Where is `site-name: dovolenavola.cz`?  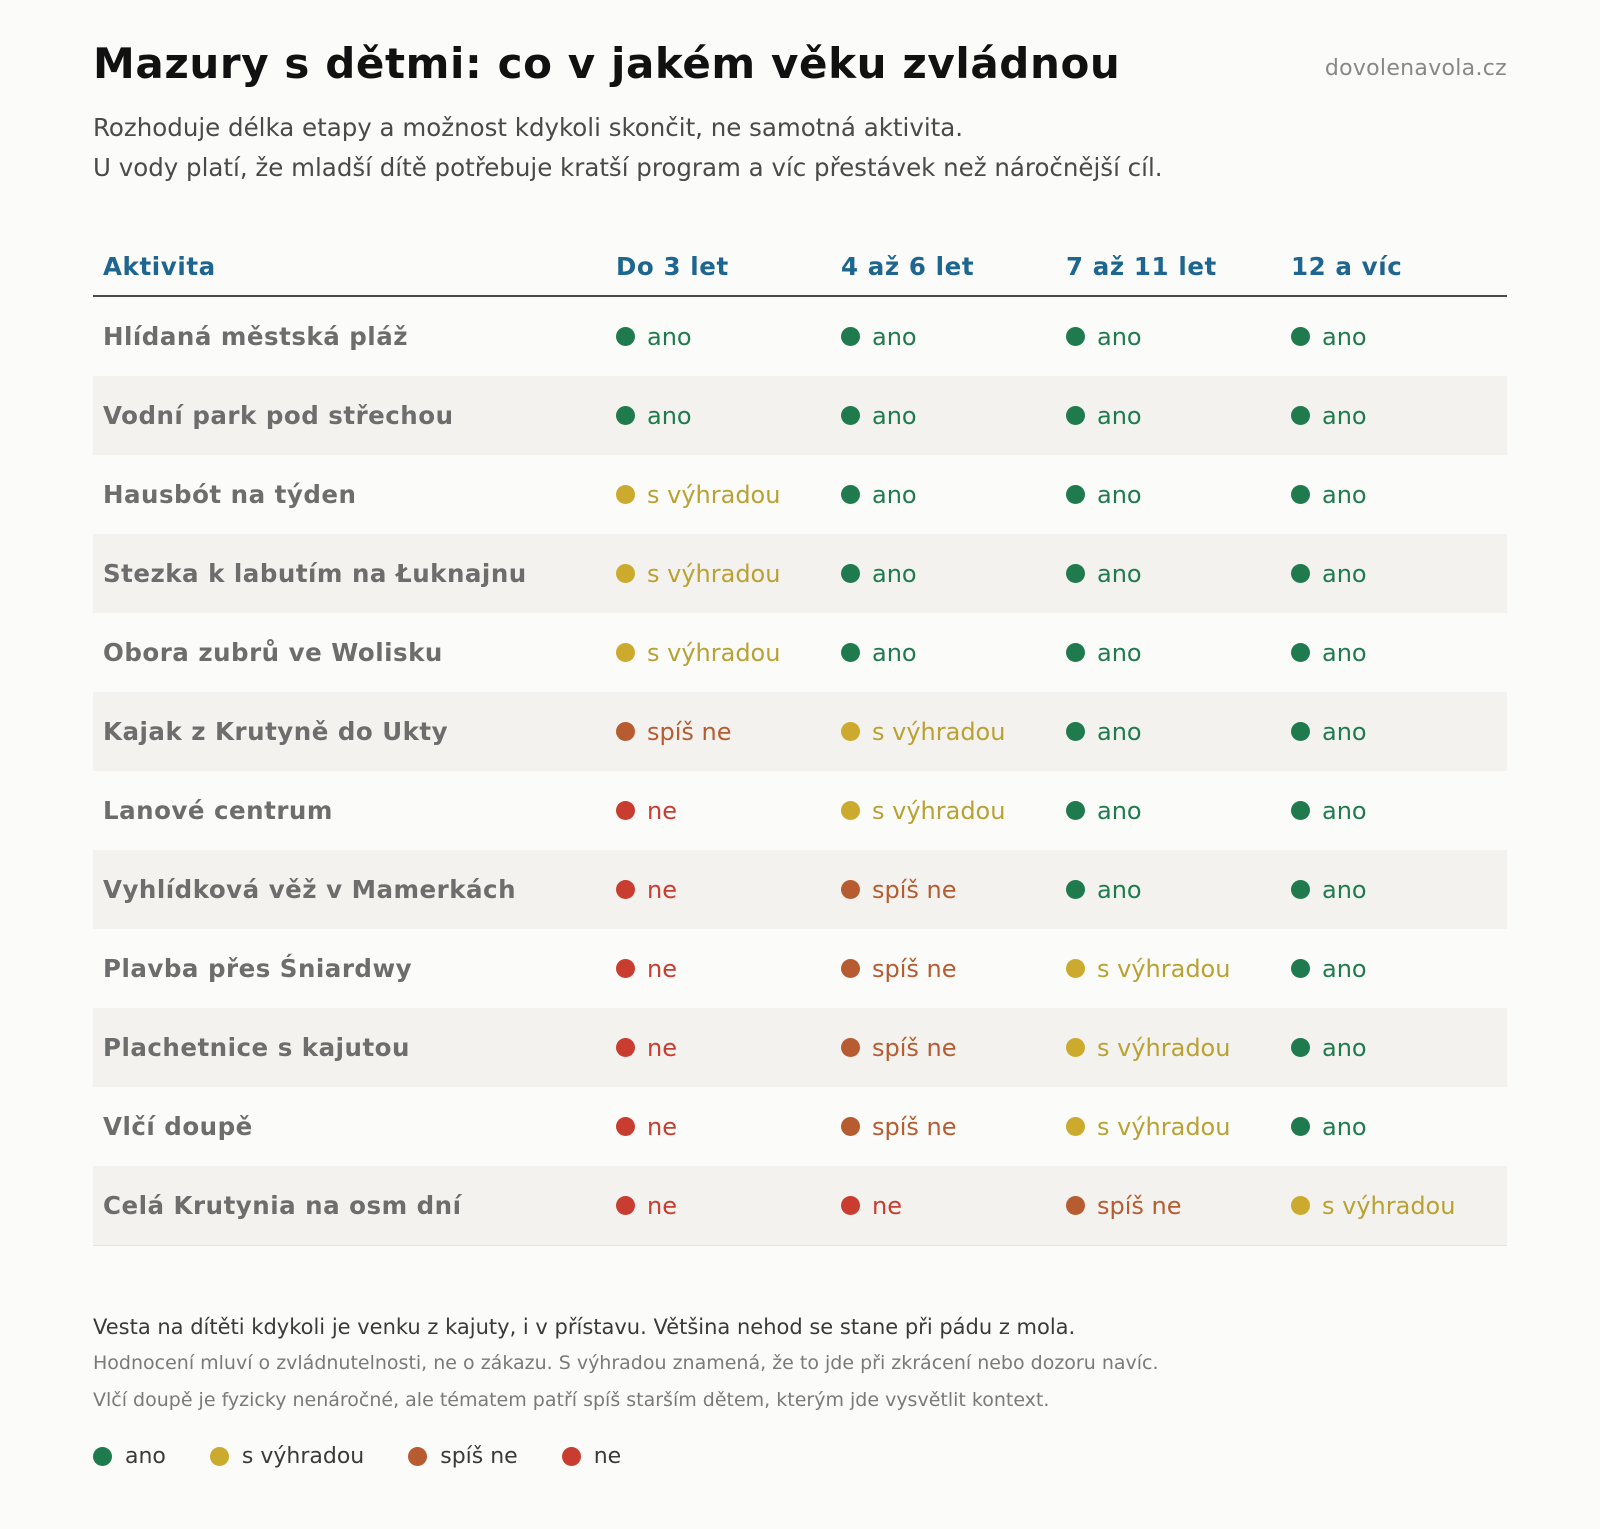
site-name: dovolenavola.cz is located at coordinates (1415, 68).